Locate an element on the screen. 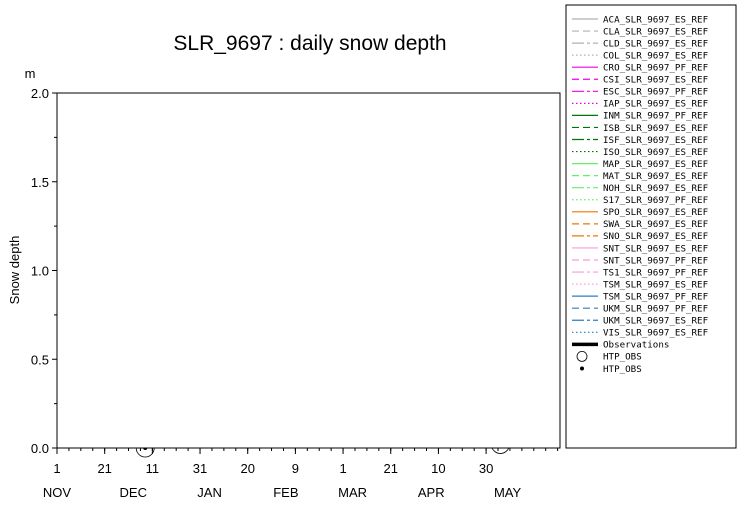  y-tick-label: 2.0 is located at coordinates (40, 93).